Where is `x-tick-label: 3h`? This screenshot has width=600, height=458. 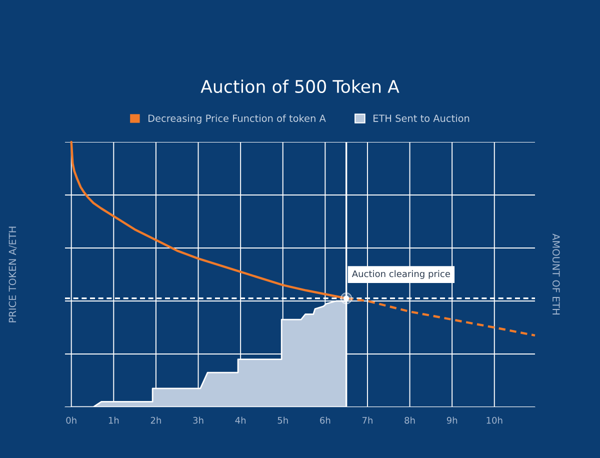 x-tick-label: 3h is located at coordinates (198, 420).